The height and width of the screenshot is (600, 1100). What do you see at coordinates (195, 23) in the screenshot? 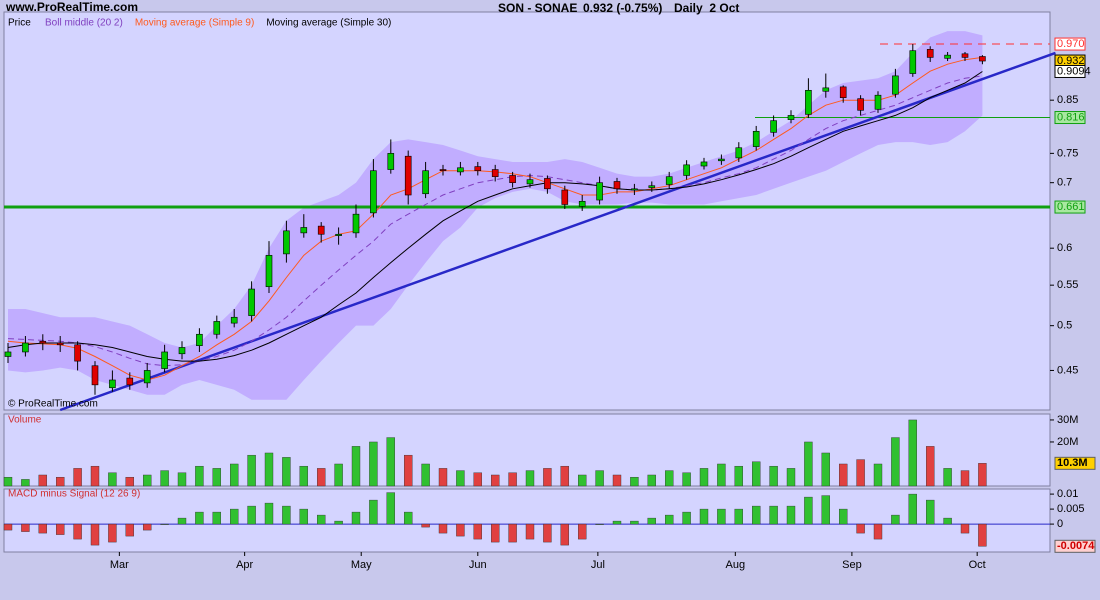
I see `legend-entry: Moving average (Simple 9)` at bounding box center [195, 23].